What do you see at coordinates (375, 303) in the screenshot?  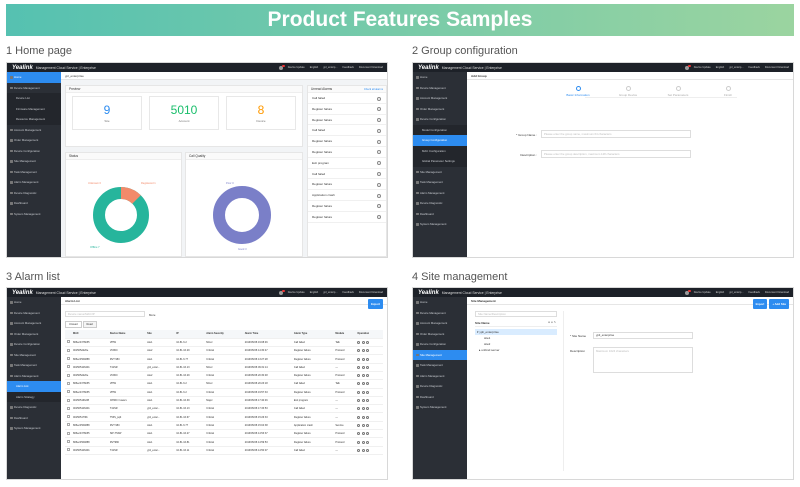 I see `export-button: Export` at bounding box center [375, 303].